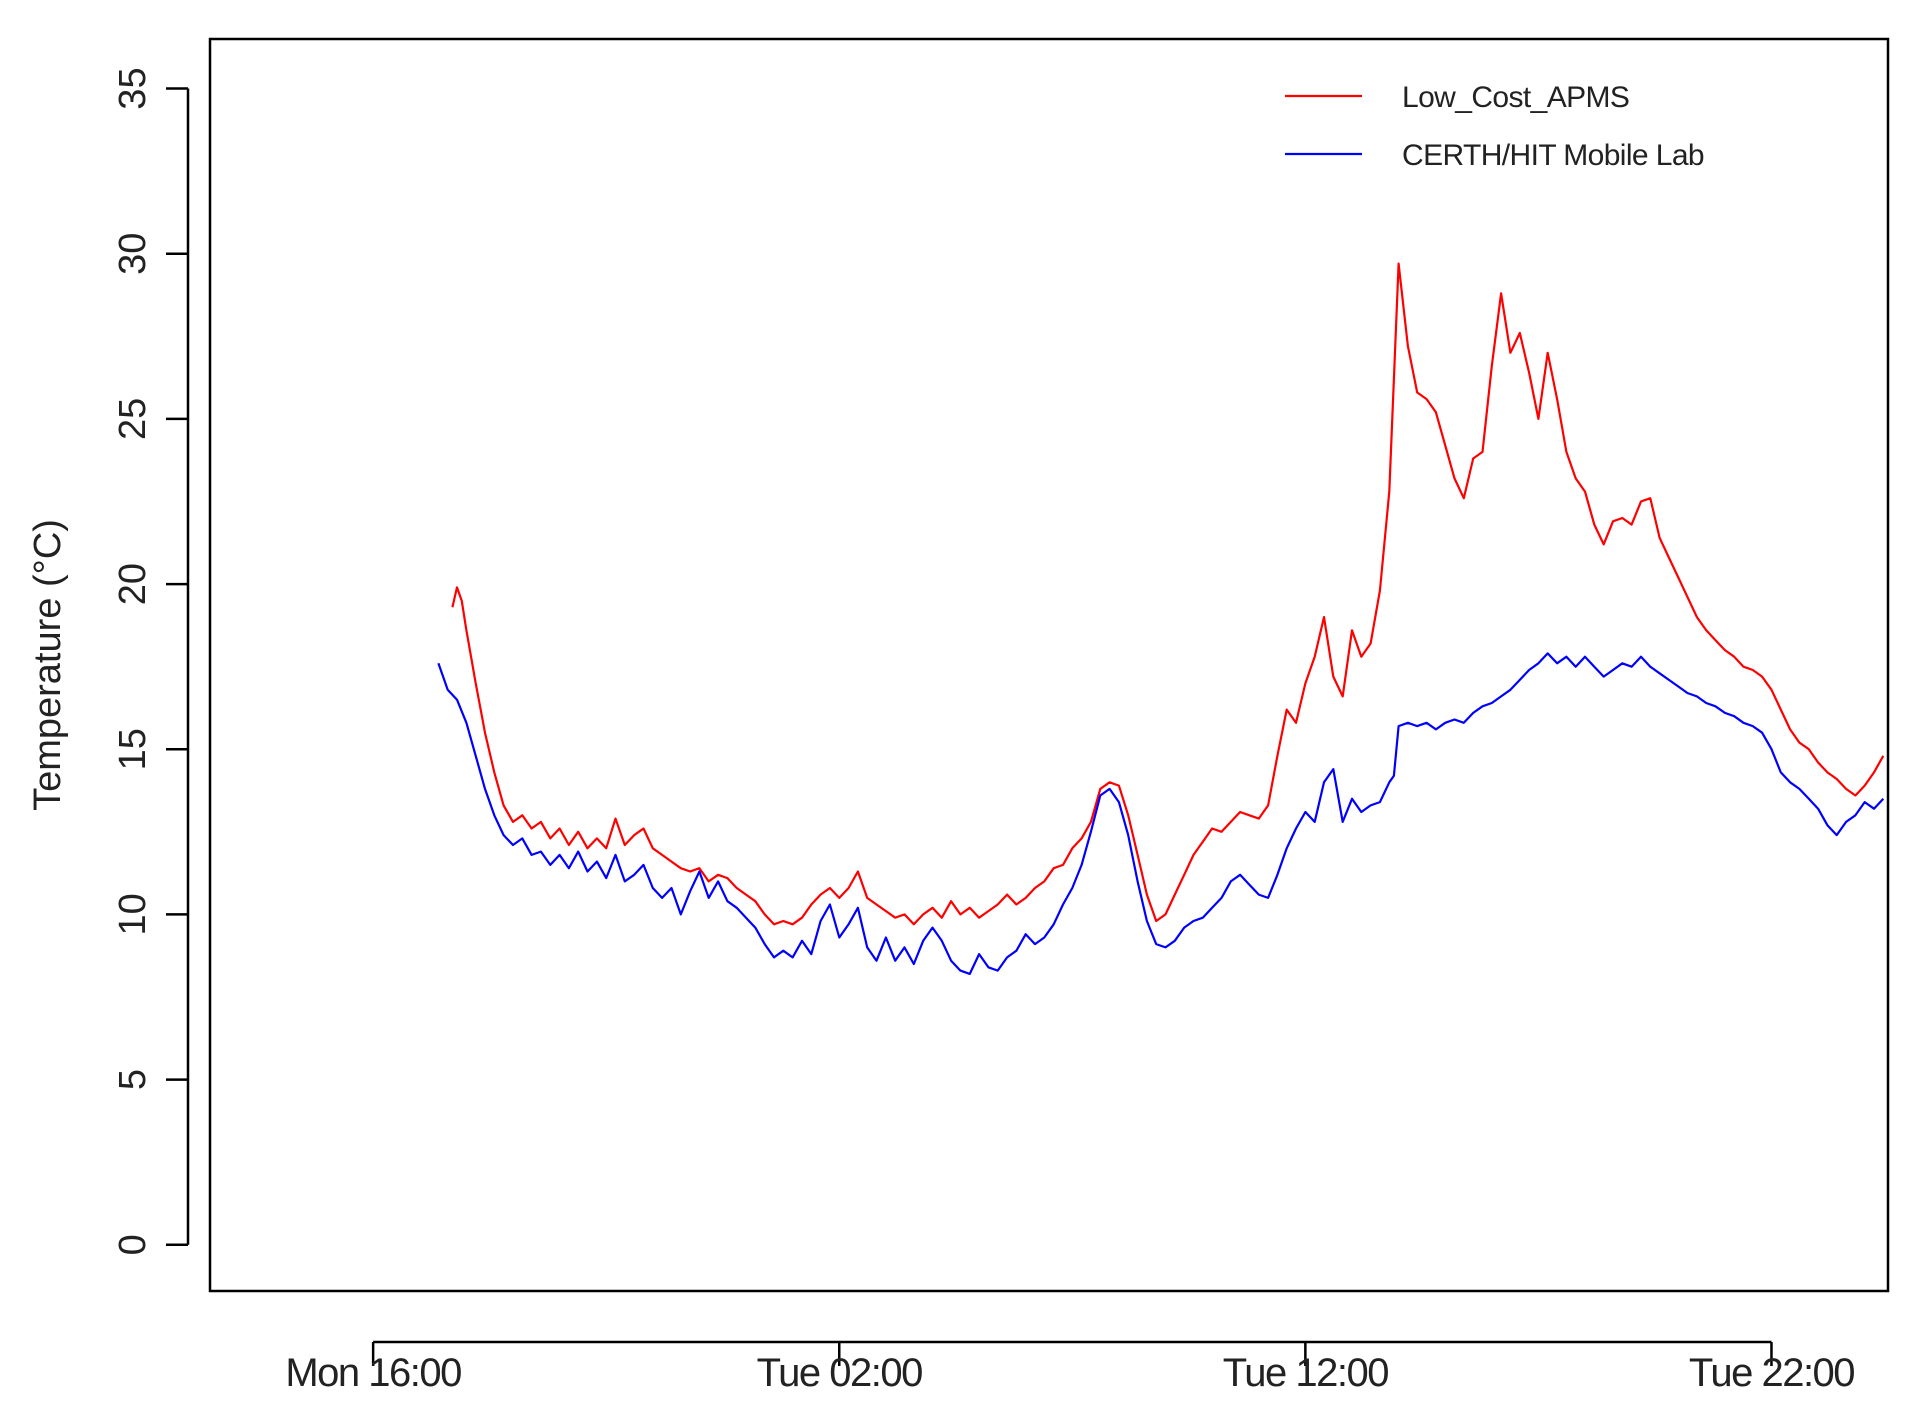 Image resolution: width=1908 pixels, height=1422 pixels. Describe the element at coordinates (1070, 1367) in the screenshot. I see `x-axis: Mon 16:00 Tue 02:00 Tue 12:00 Tue 22:00` at that location.